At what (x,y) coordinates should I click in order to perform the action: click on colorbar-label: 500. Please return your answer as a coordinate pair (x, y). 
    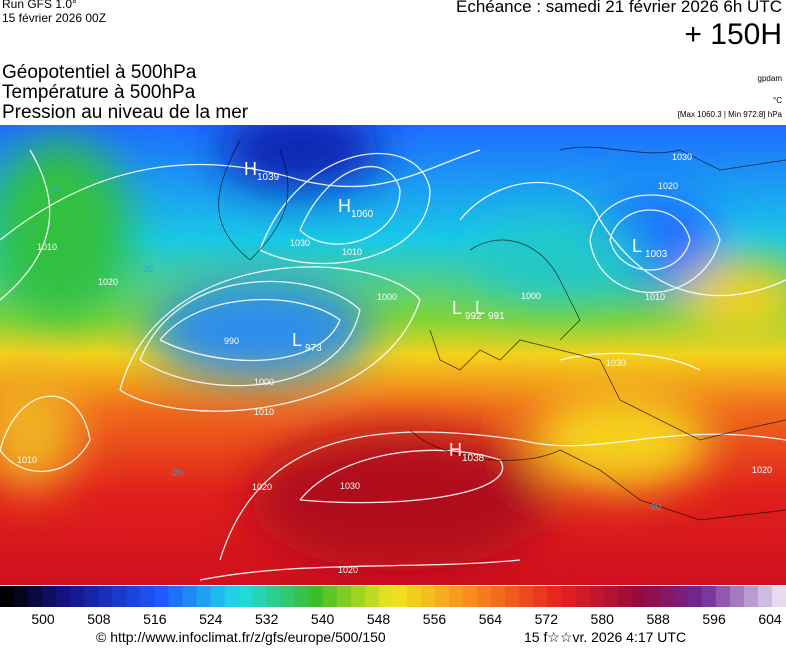
    Looking at the image, I should click on (43, 619).